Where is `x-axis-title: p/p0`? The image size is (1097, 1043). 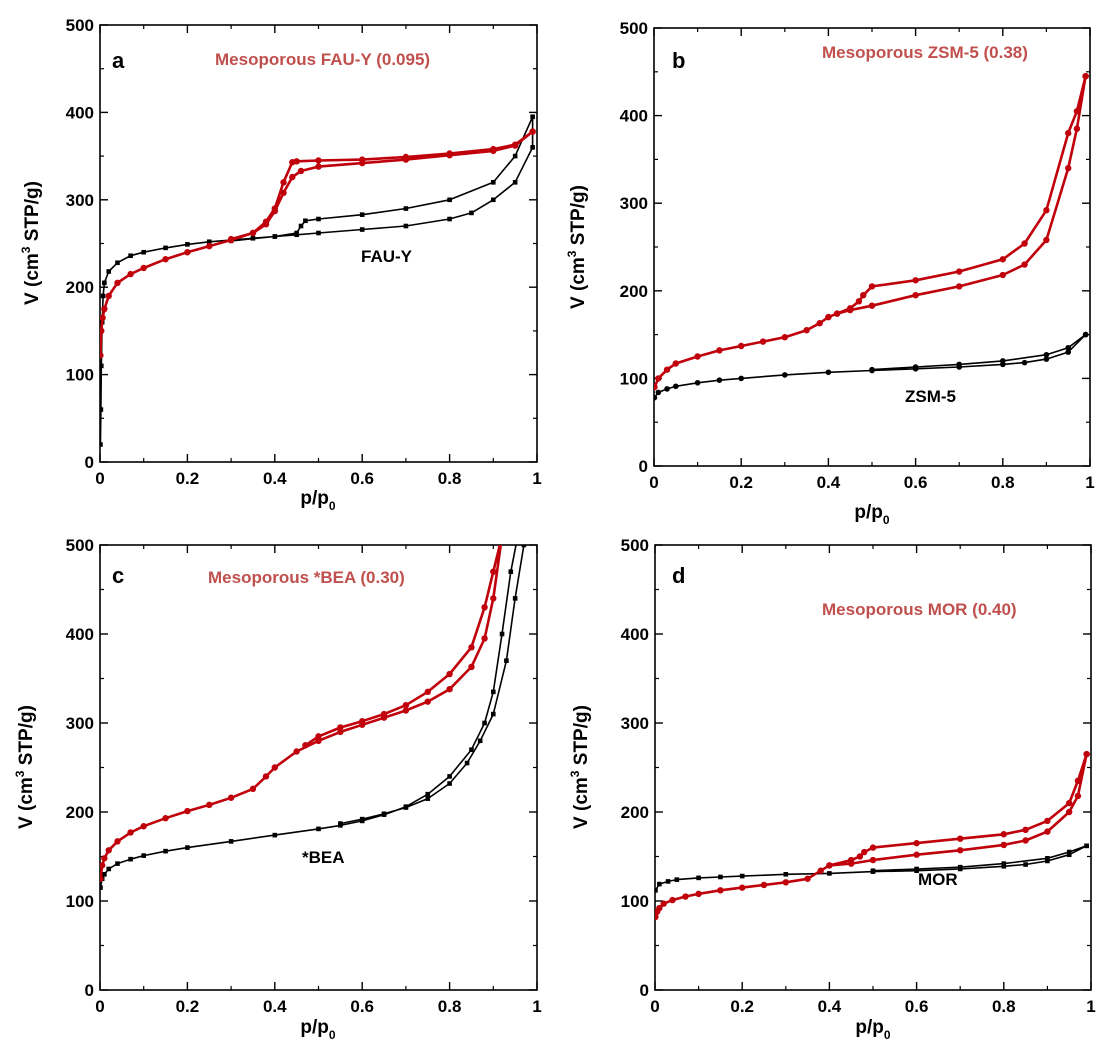 x-axis-title: p/p0 is located at coordinates (318, 1029).